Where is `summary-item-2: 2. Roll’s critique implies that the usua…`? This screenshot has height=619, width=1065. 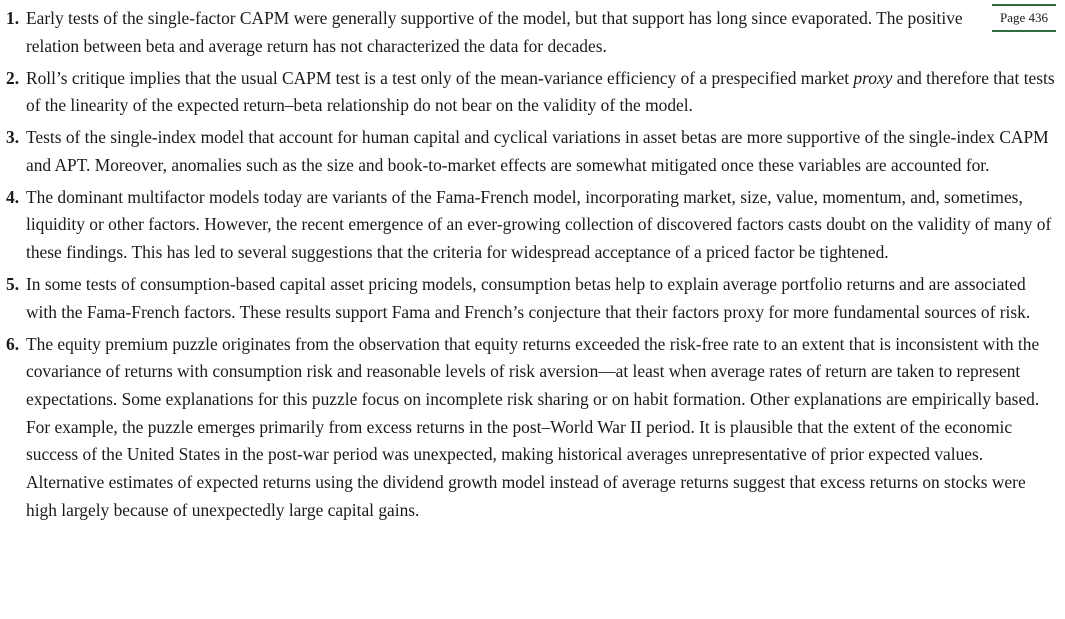 summary-item-2: 2. Roll’s critique implies that the usua… is located at coordinates (532, 92).